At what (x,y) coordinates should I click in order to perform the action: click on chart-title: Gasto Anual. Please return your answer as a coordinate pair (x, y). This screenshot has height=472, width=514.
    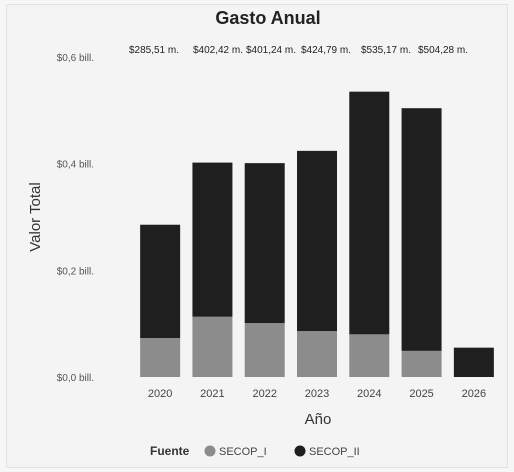
    Looking at the image, I should click on (267, 18).